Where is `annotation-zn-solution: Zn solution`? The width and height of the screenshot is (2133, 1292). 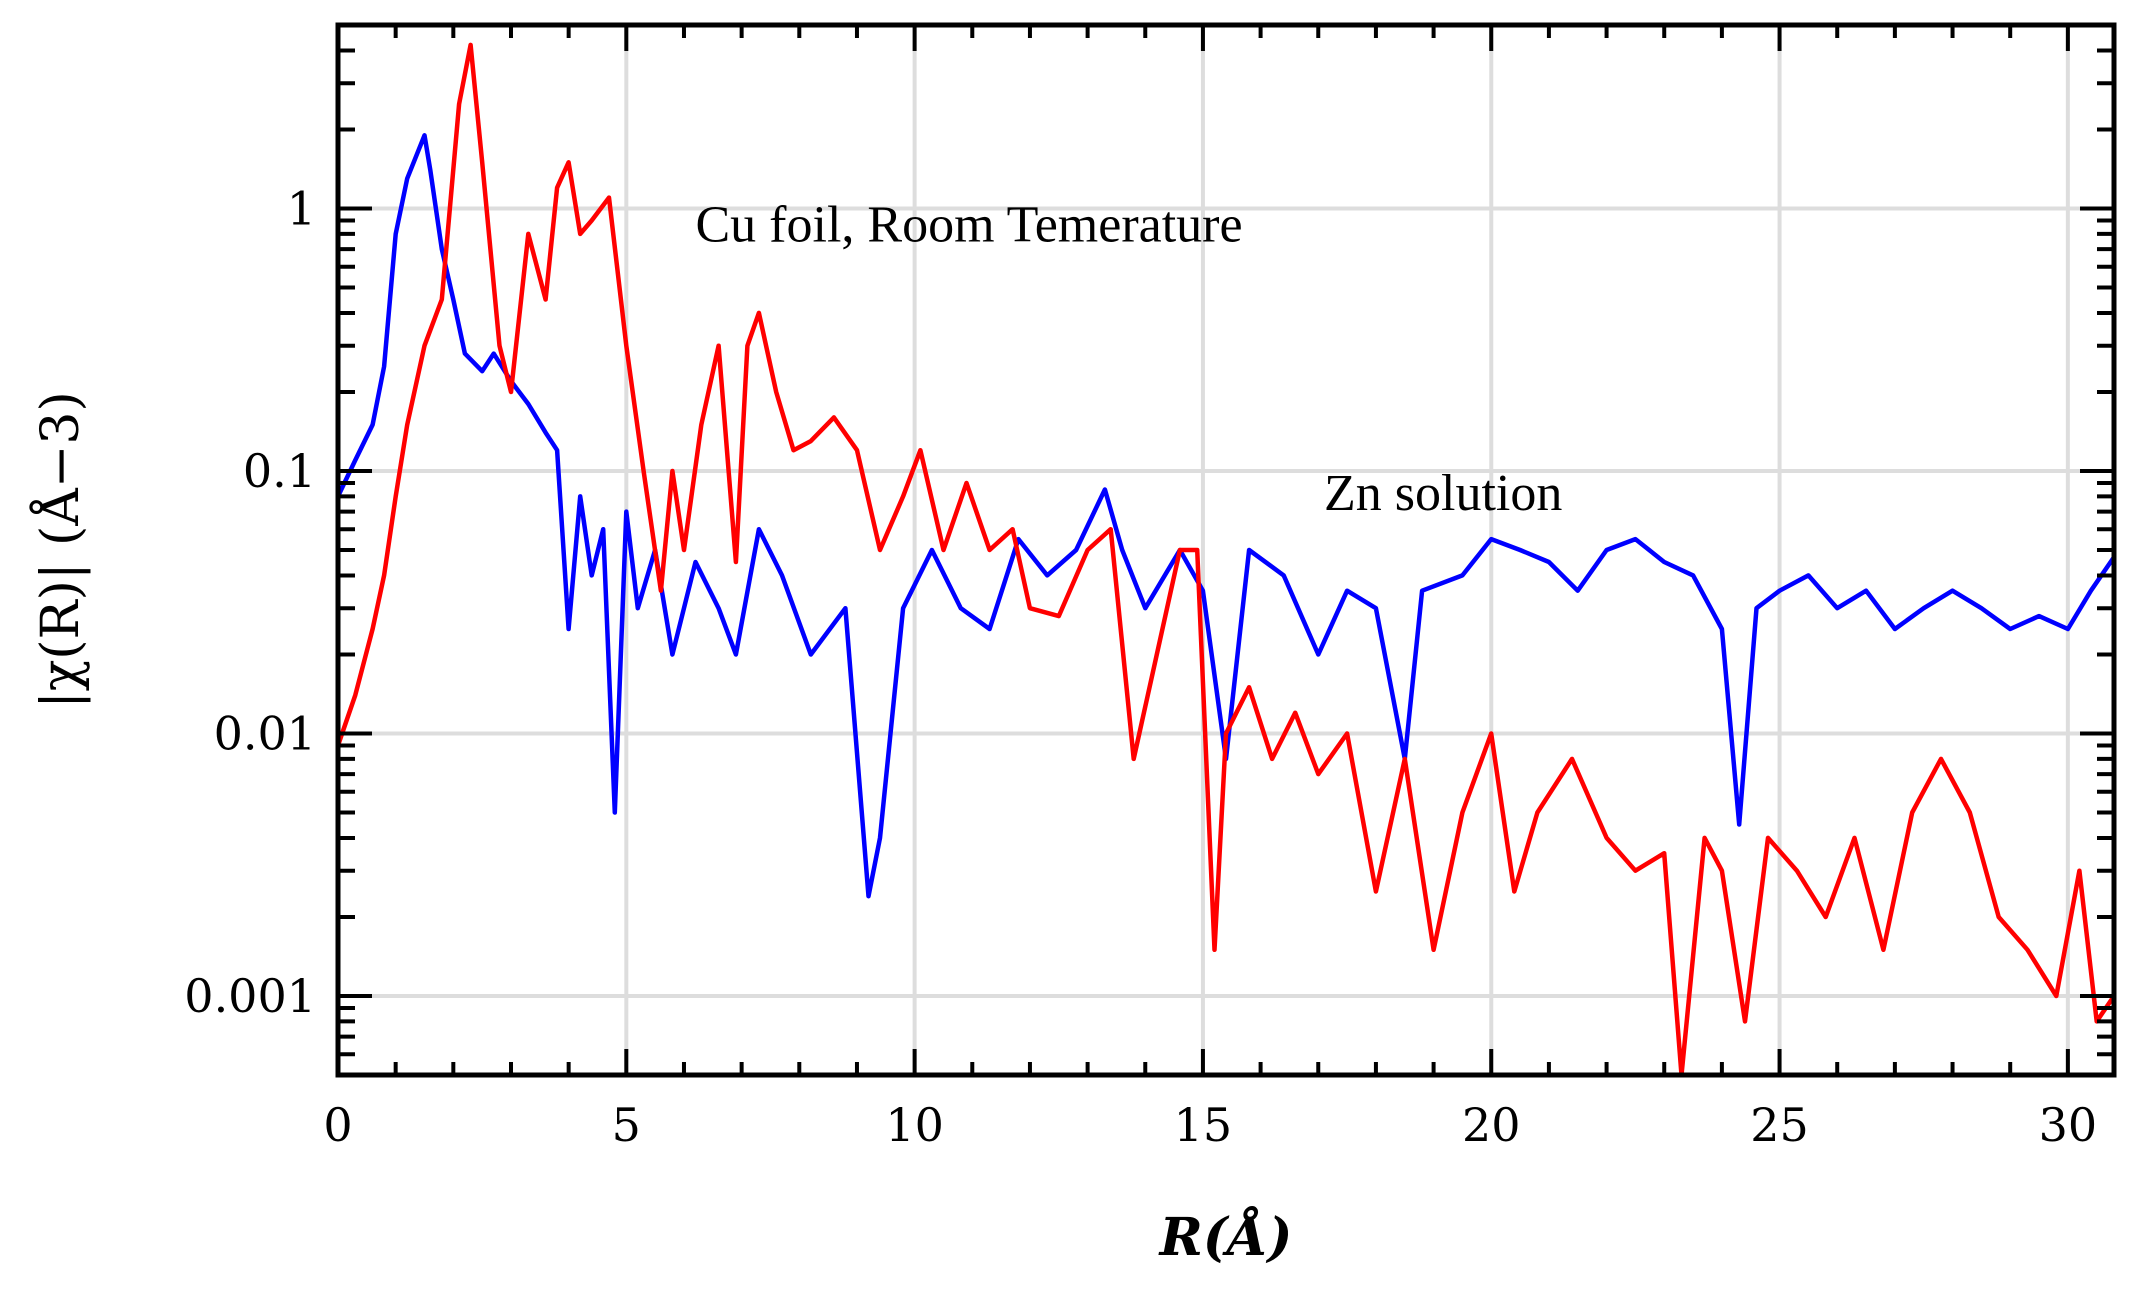 annotation-zn-solution: Zn solution is located at coordinates (1443, 493).